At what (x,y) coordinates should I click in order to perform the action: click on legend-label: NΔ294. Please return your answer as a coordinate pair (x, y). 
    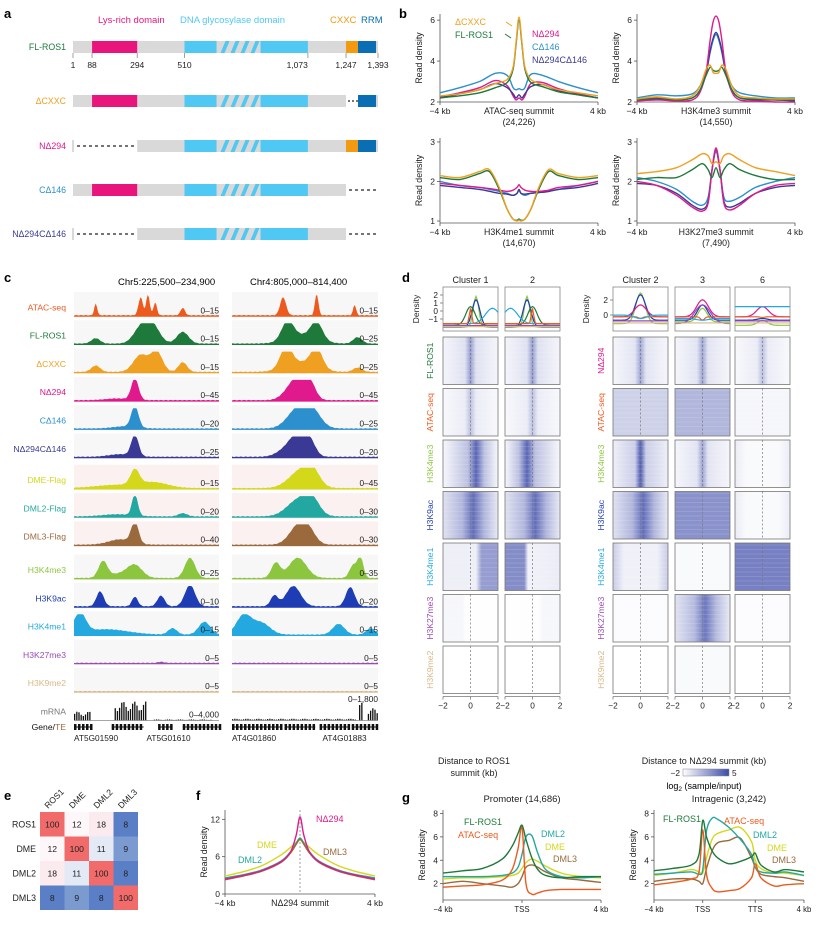
    Looking at the image, I should click on (546, 34).